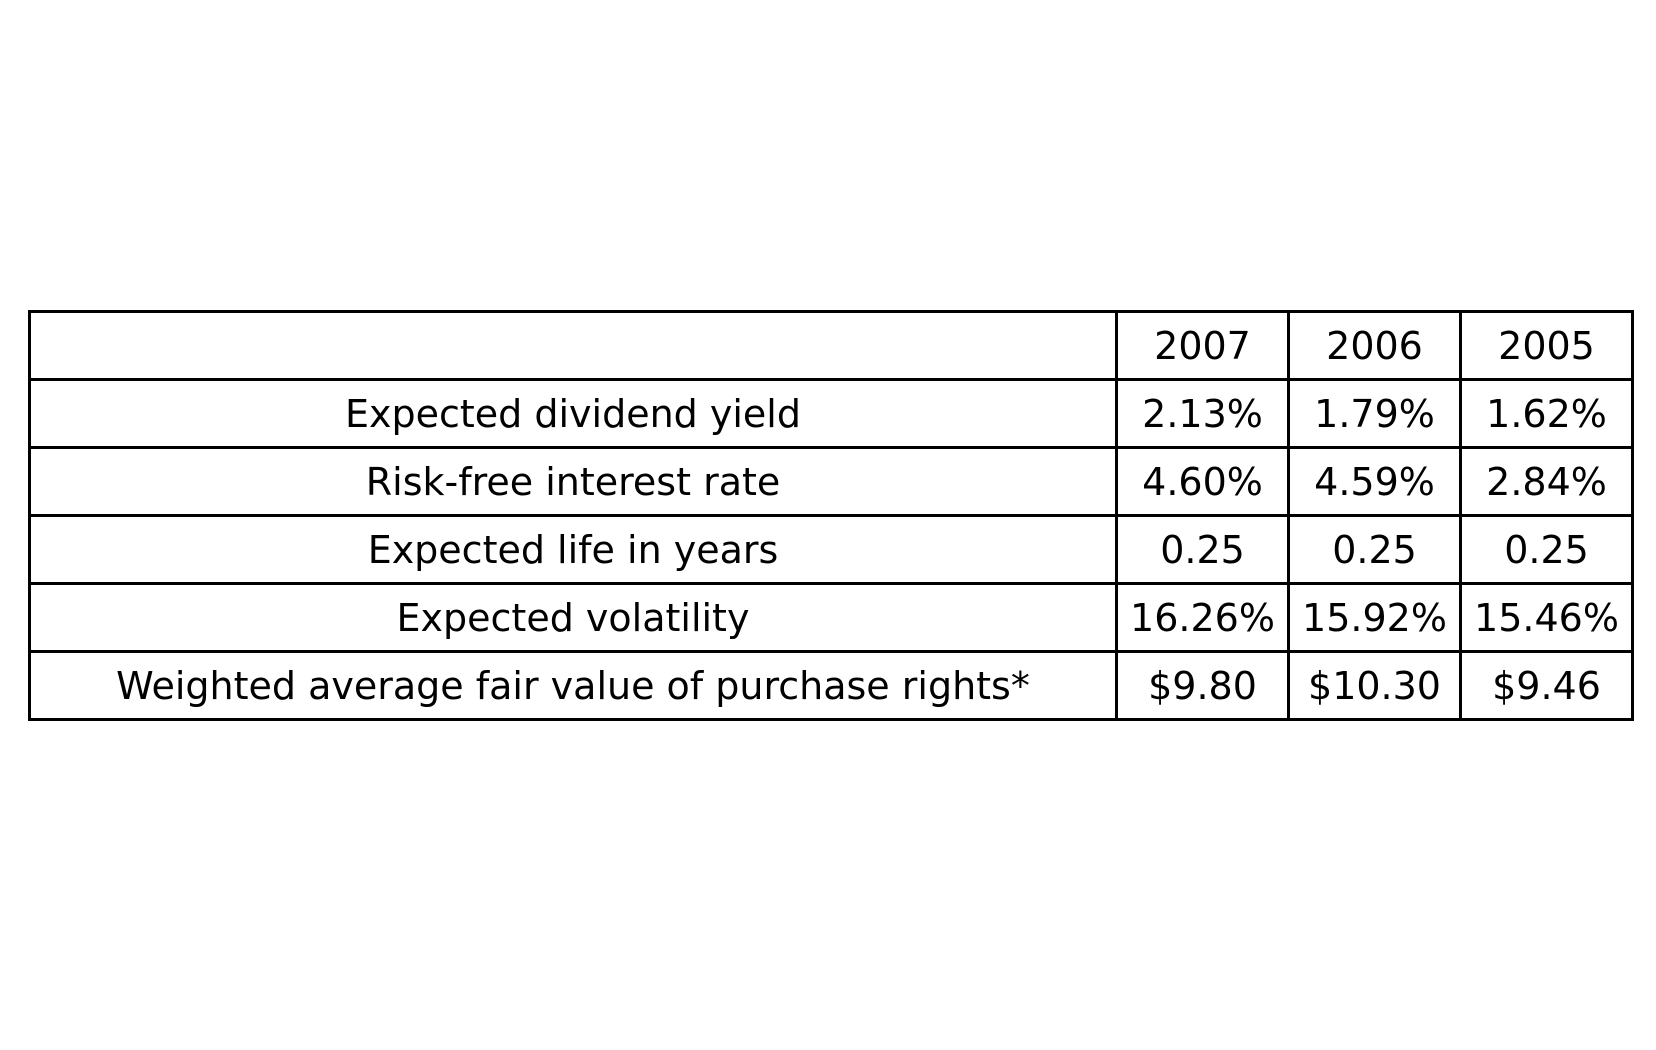 The image size is (1656, 1050). I want to click on value-cell: $9.46, so click(1546, 685).